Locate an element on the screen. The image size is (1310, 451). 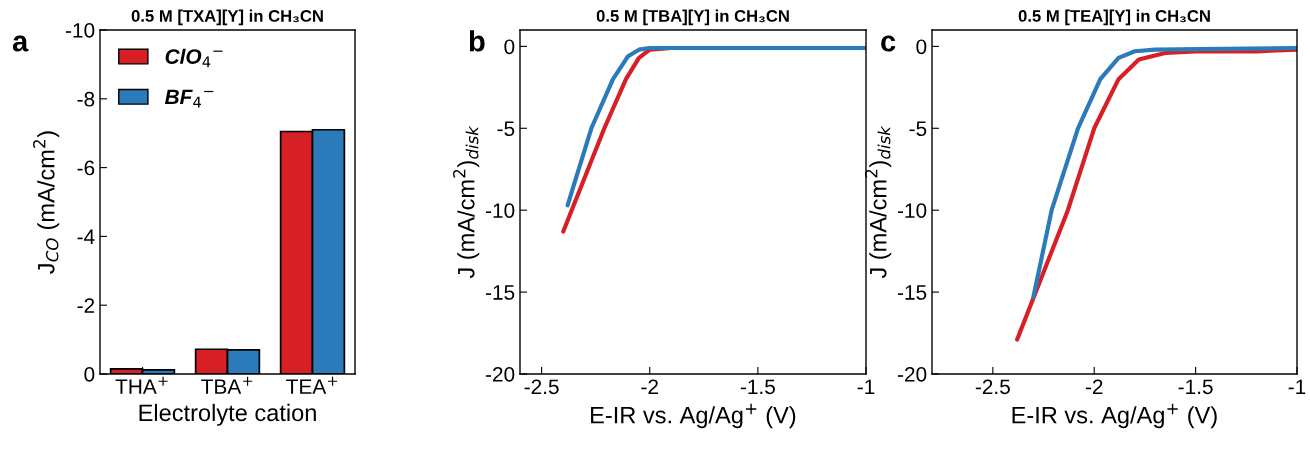
y-tick-label: -2 is located at coordinates (86, 305).